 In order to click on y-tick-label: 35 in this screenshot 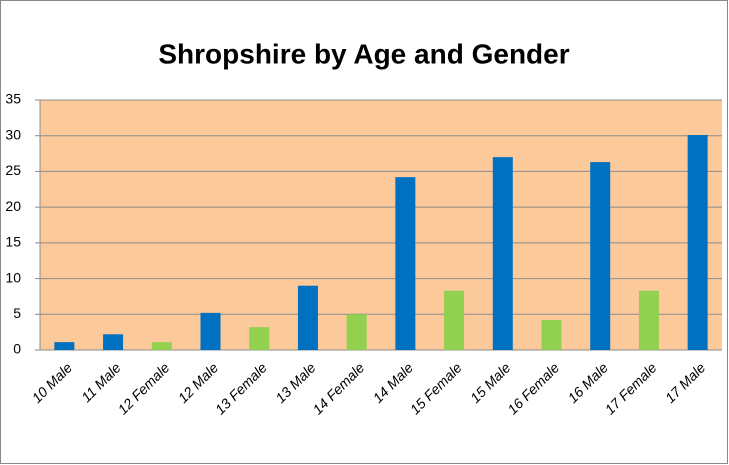, I will do `click(13, 99)`.